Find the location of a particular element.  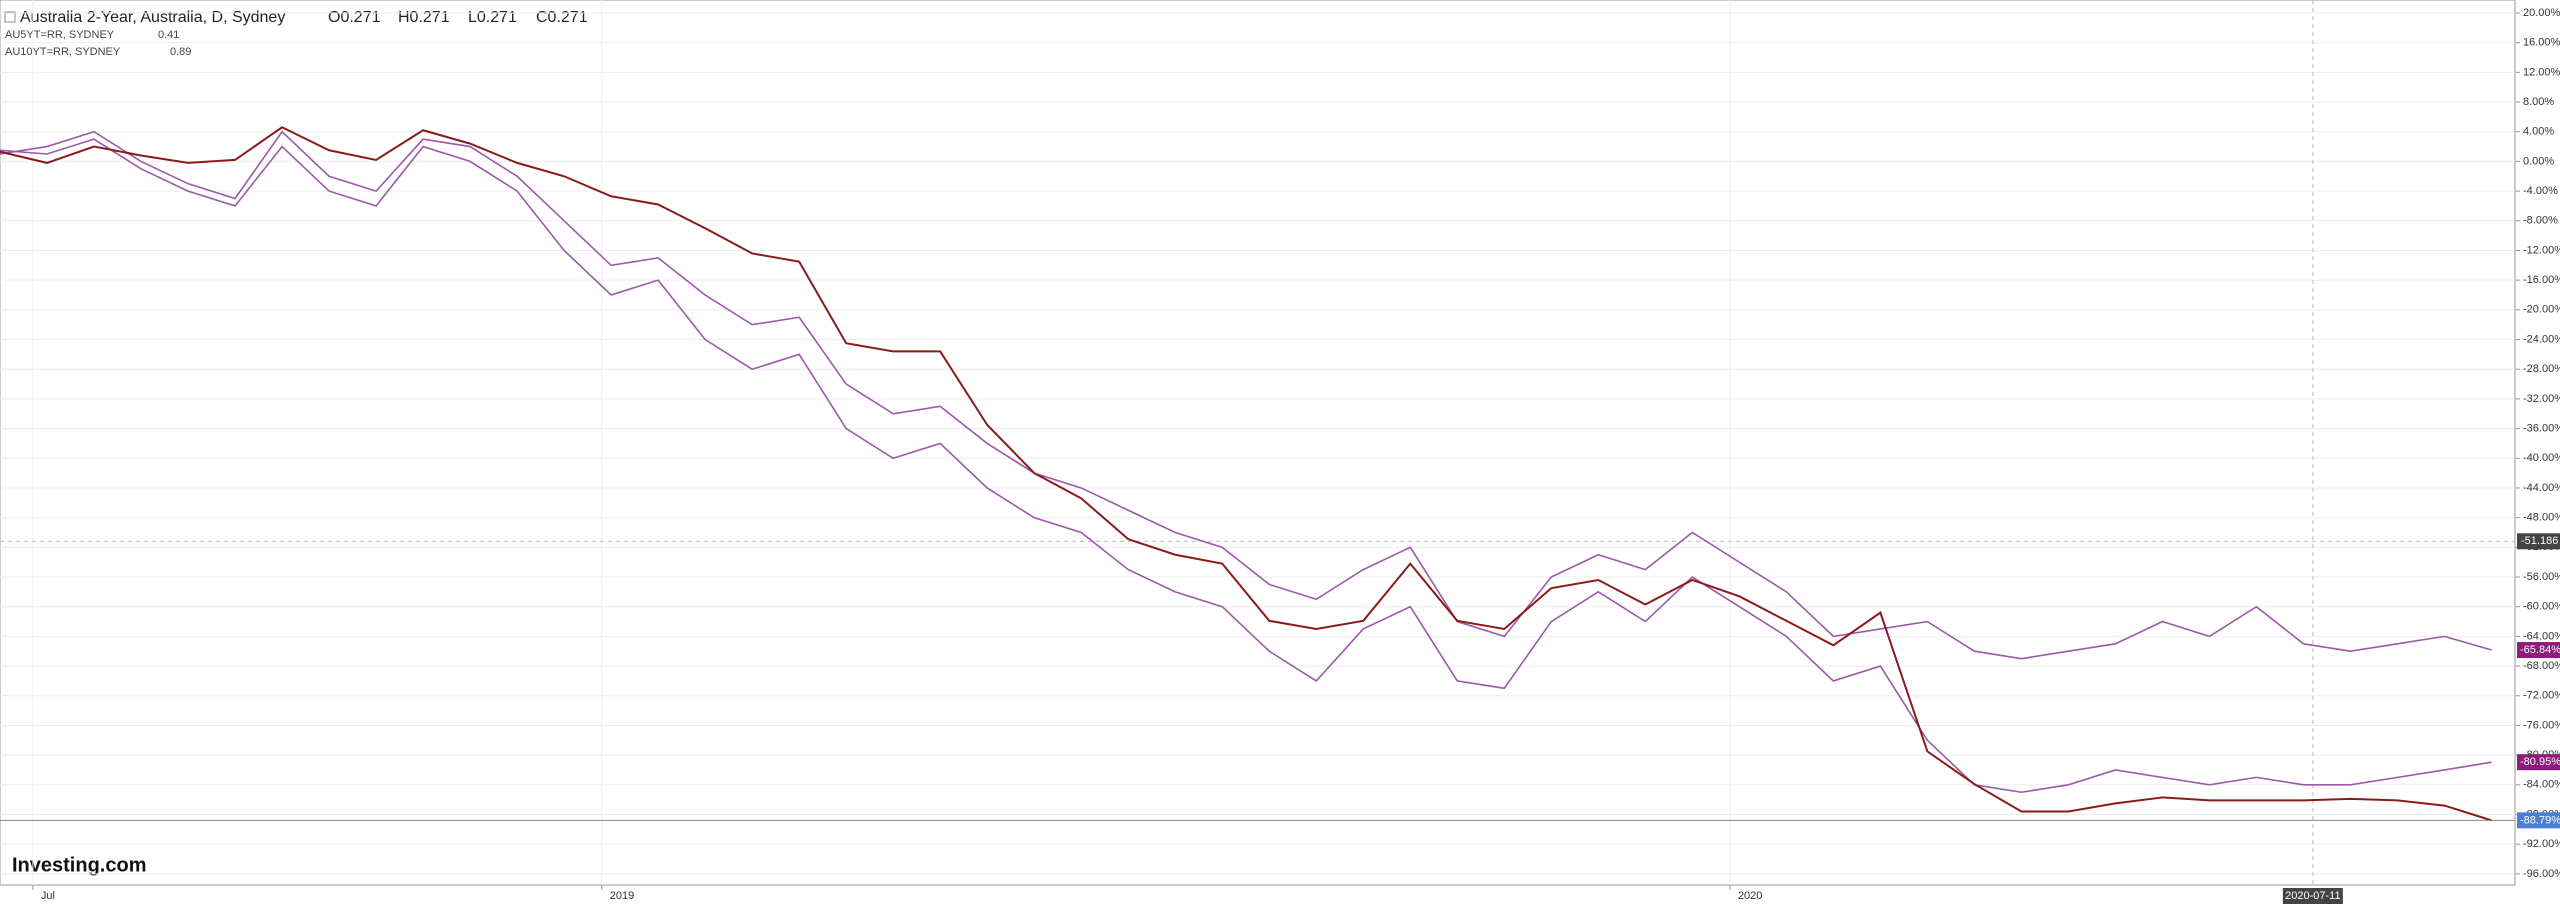

legend-series: AU5YT=RR, SYDNEY is located at coordinates (60, 35).